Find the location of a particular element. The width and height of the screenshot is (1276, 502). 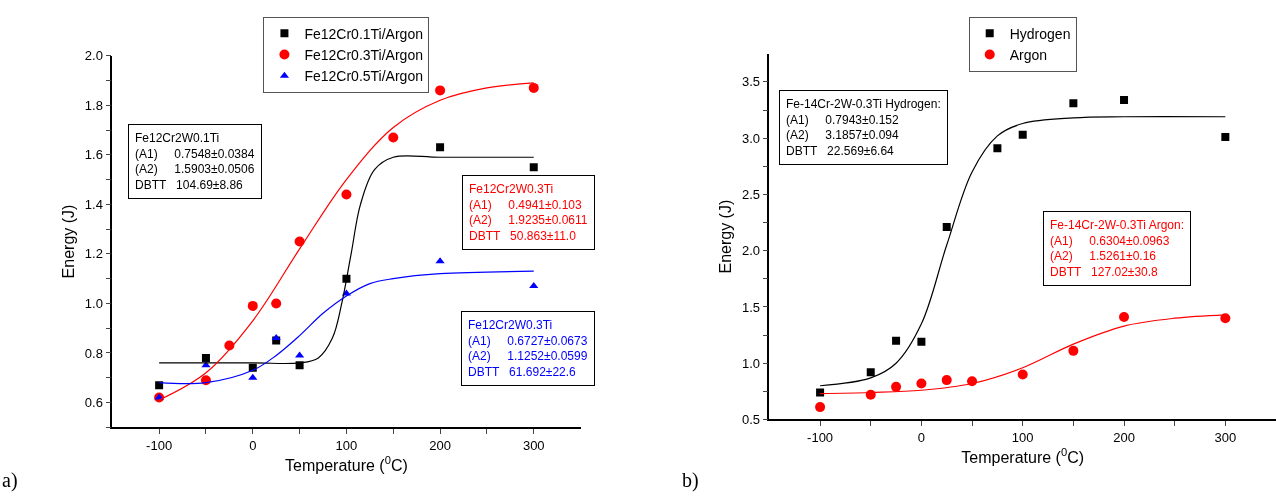

y-tick-label: 1.4 is located at coordinates (93, 204).